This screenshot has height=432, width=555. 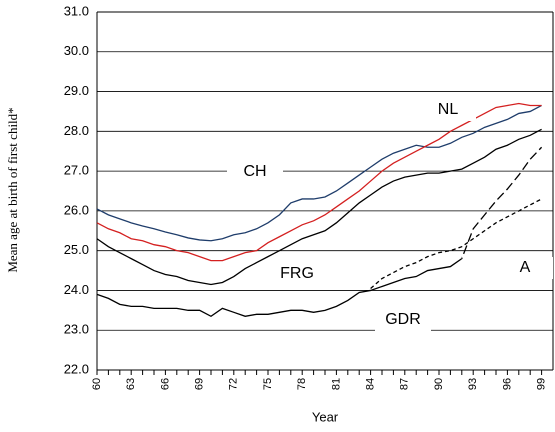 I want to click on series-label: NL, so click(x=448, y=109).